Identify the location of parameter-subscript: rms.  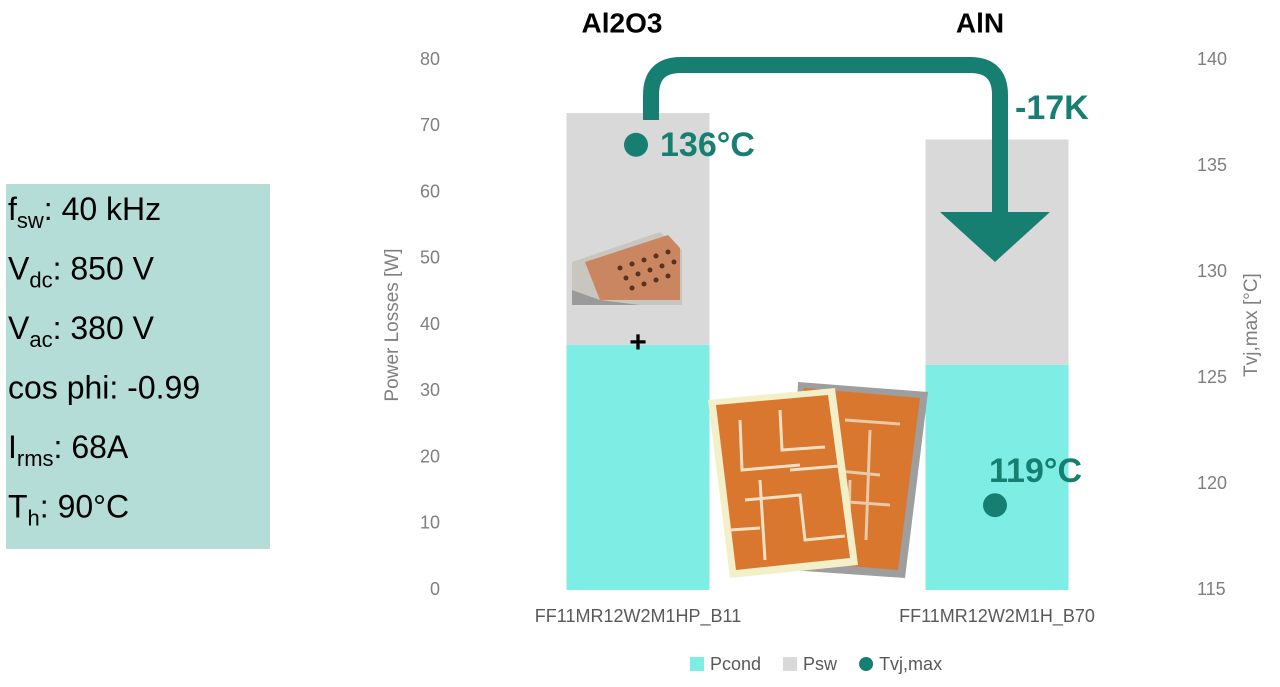
(35, 458).